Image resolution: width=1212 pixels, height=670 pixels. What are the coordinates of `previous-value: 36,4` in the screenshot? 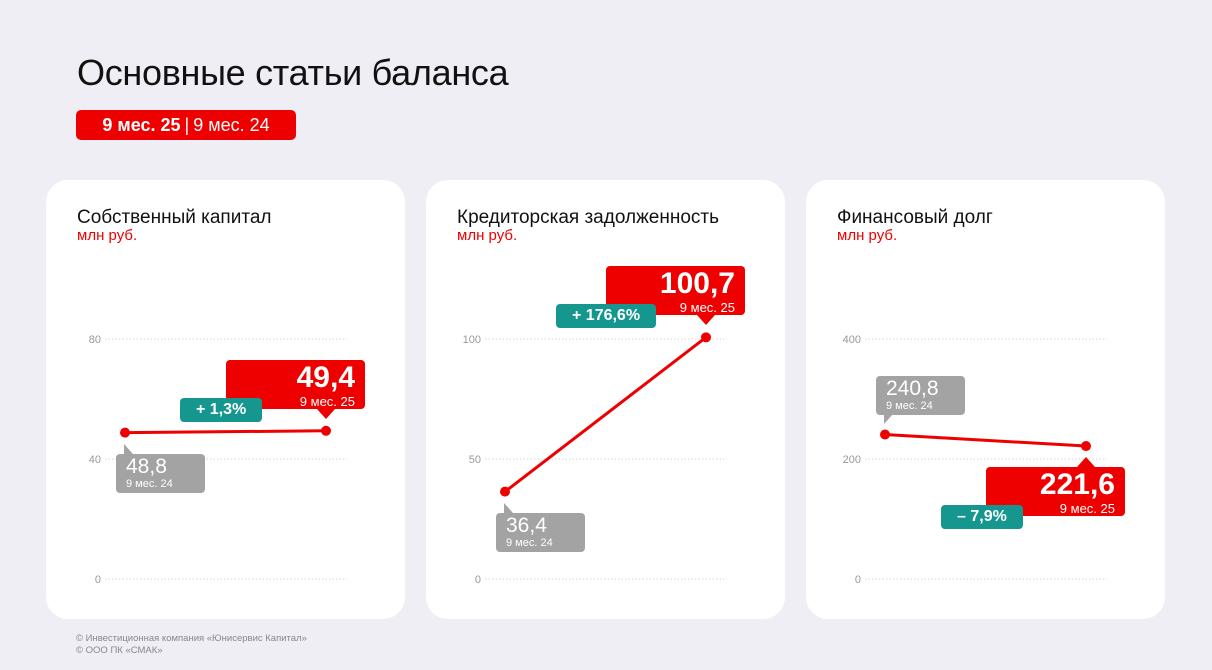 It's located at (526, 525).